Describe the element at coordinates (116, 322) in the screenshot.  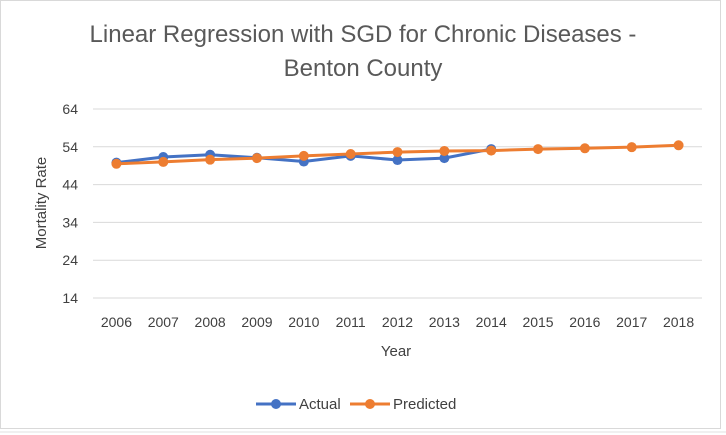
I see `x-tick-label: 2006` at that location.